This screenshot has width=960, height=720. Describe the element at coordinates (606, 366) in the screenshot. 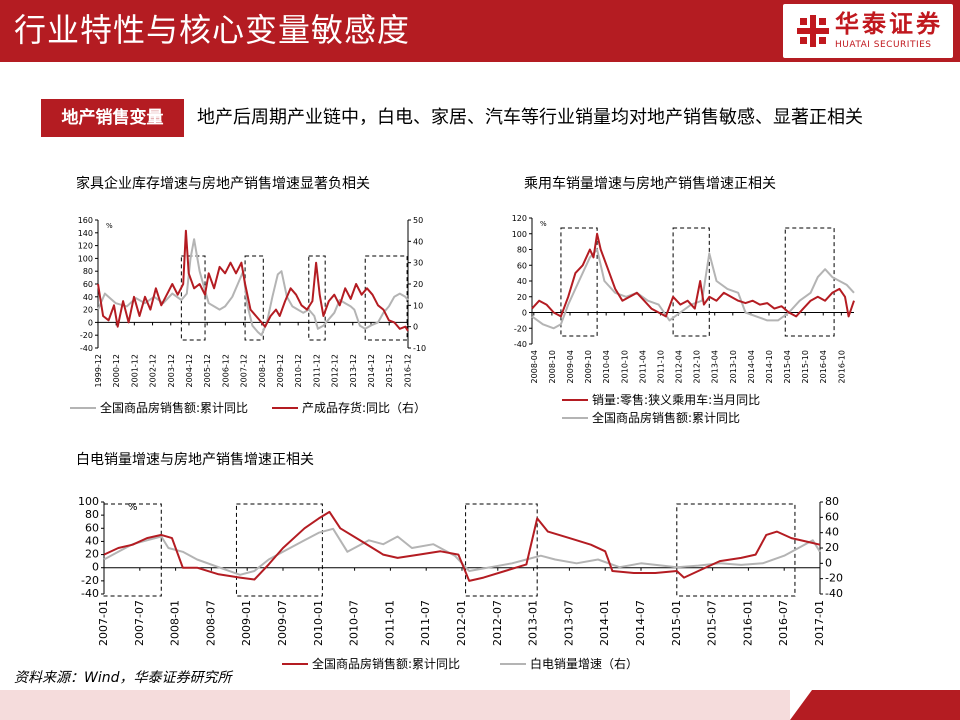

I see `x-tick-label: 2010-04` at that location.